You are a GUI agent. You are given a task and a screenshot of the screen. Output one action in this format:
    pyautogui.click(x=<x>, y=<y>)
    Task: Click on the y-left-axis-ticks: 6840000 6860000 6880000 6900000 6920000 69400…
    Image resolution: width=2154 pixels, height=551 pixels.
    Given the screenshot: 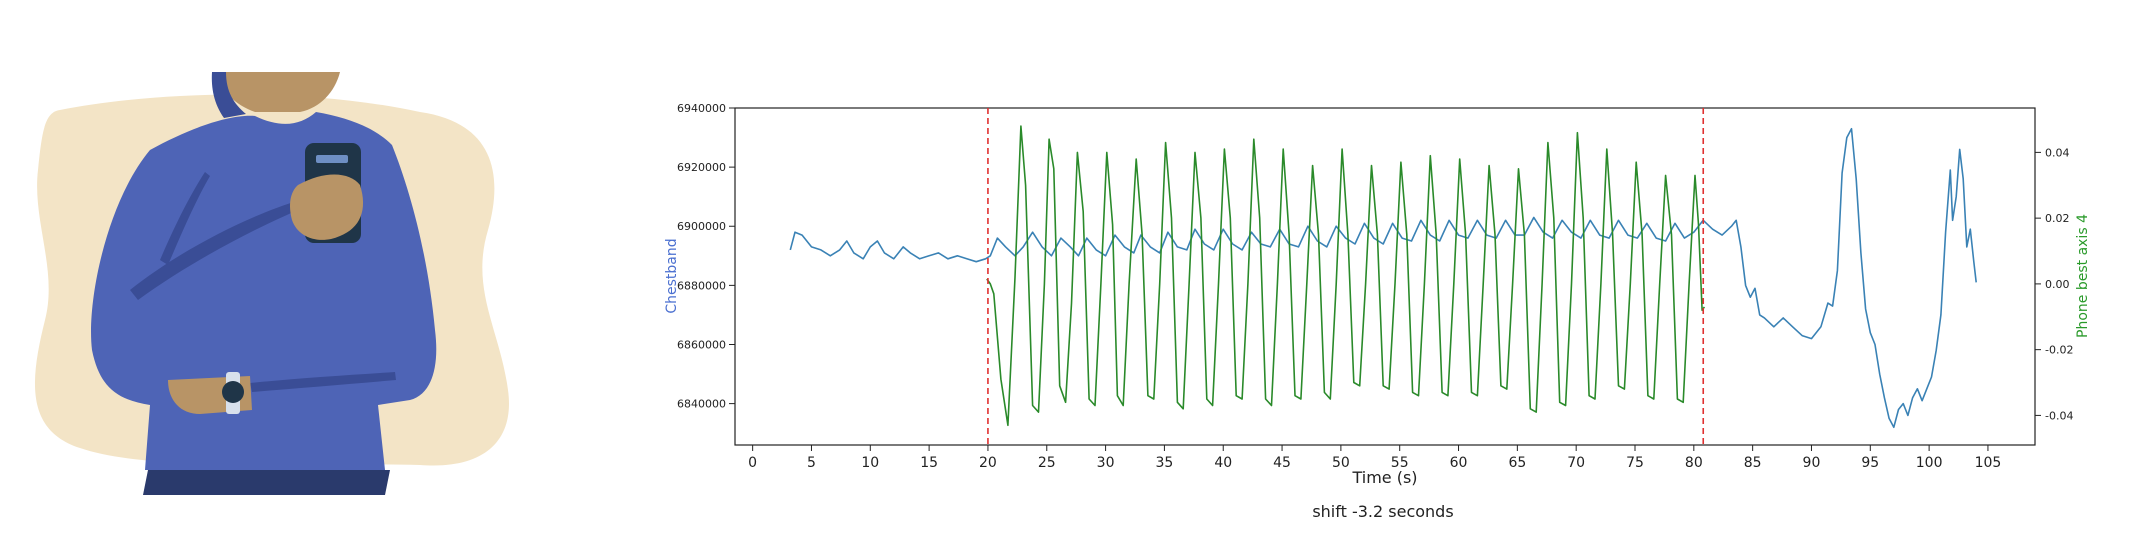 What is the action you would take?
    pyautogui.click(x=706, y=256)
    